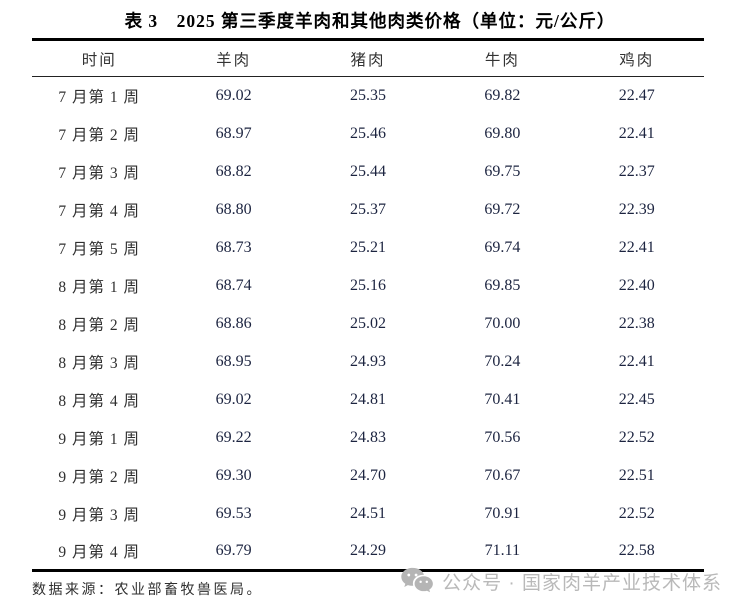 The height and width of the screenshot is (612, 740). I want to click on time-cell: 8 月第 2 周, so click(99, 325).